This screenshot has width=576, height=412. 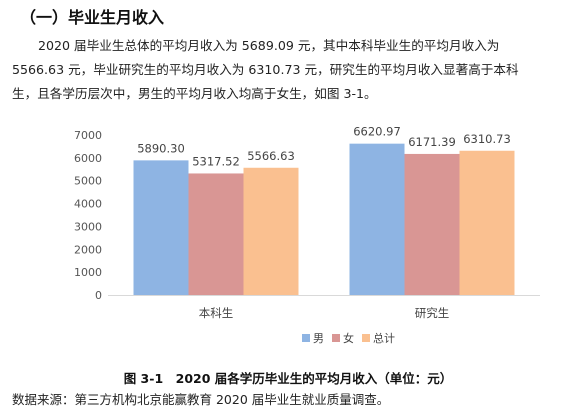 I want to click on legend-label: 女, so click(x=348, y=338).